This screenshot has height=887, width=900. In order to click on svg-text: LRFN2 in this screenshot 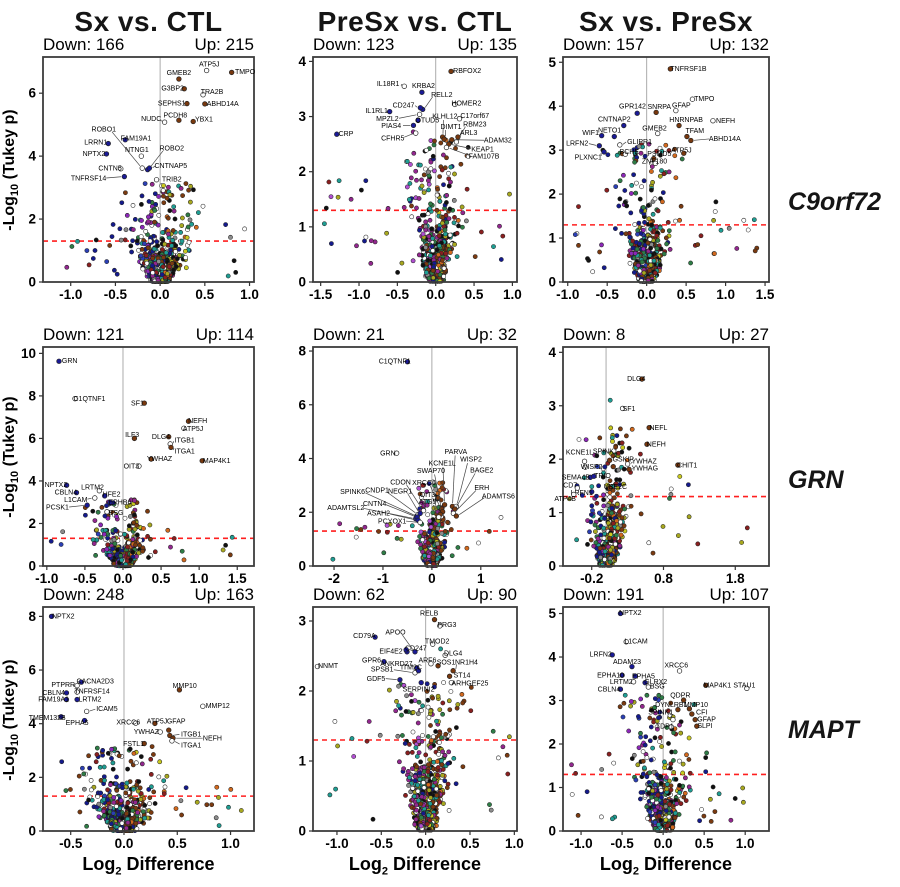, I will do `click(577, 144)`.